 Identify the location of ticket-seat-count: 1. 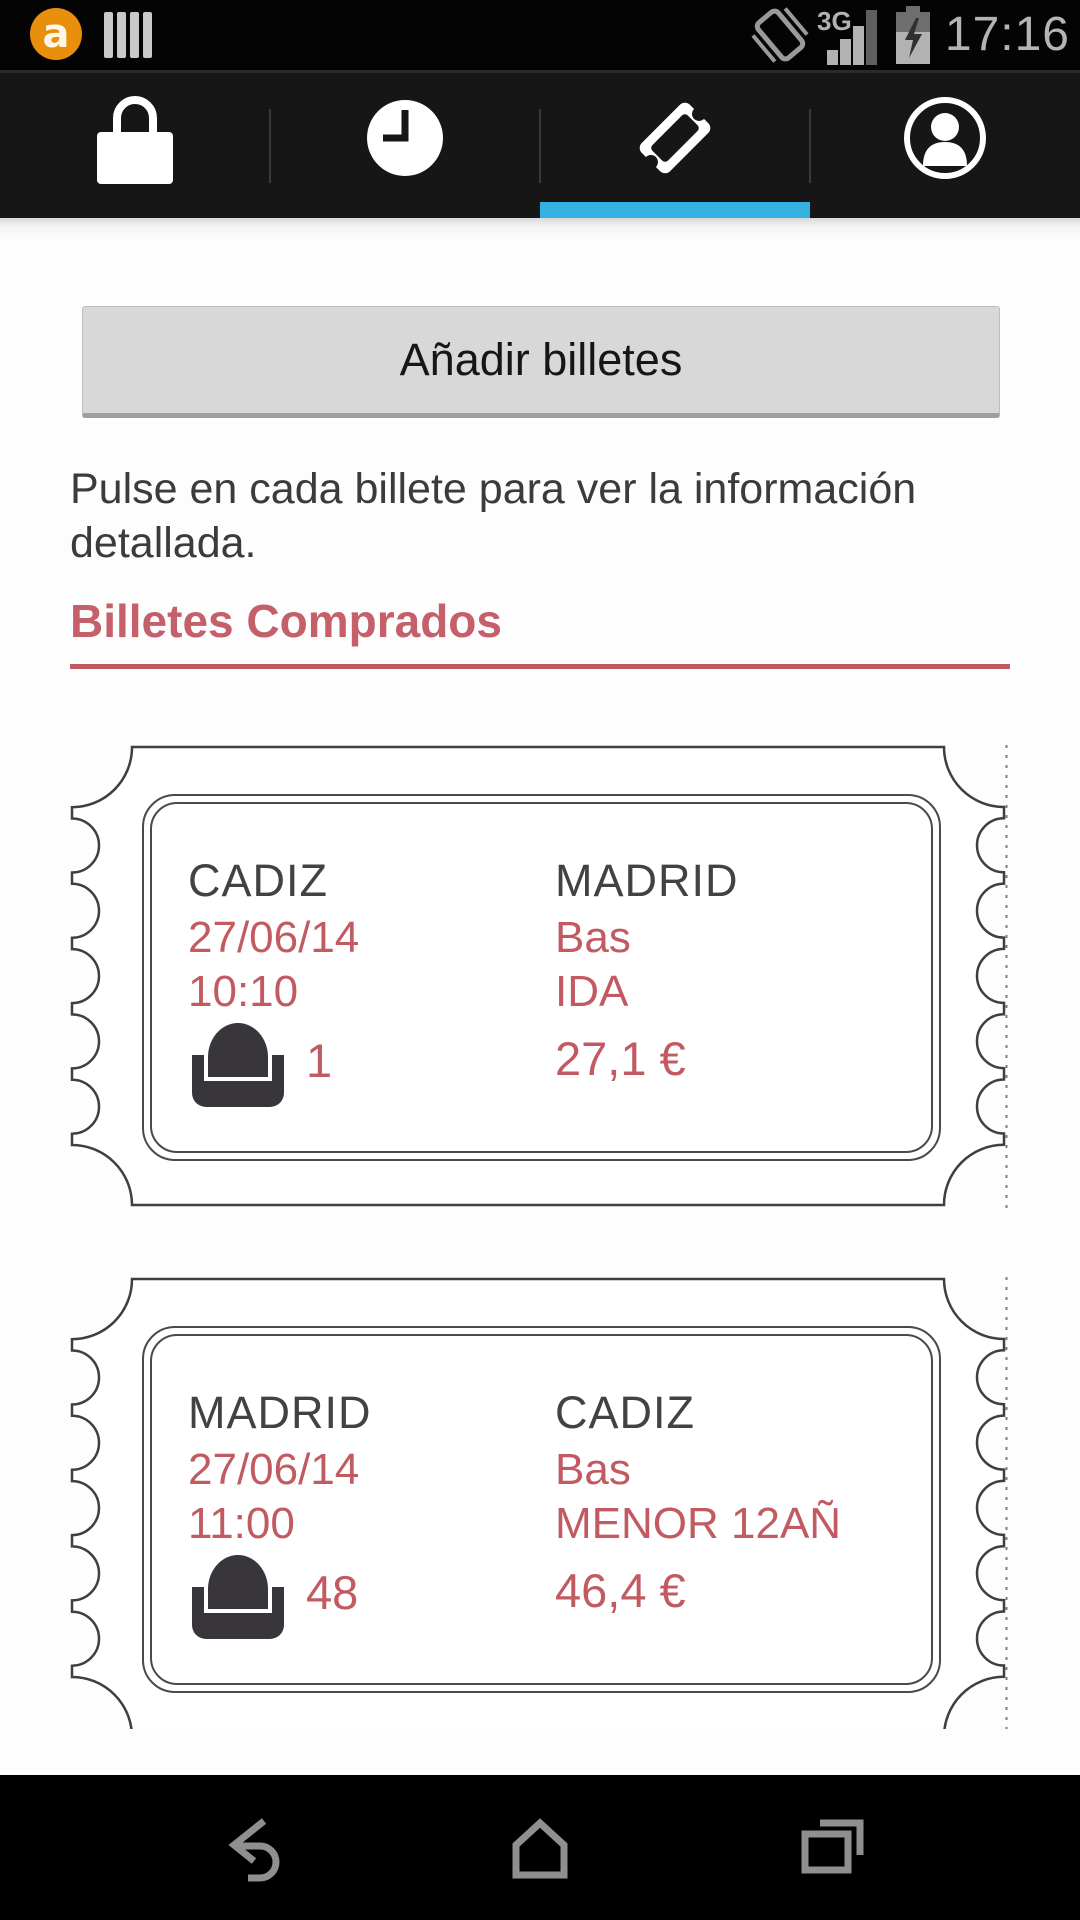
(319, 1060).